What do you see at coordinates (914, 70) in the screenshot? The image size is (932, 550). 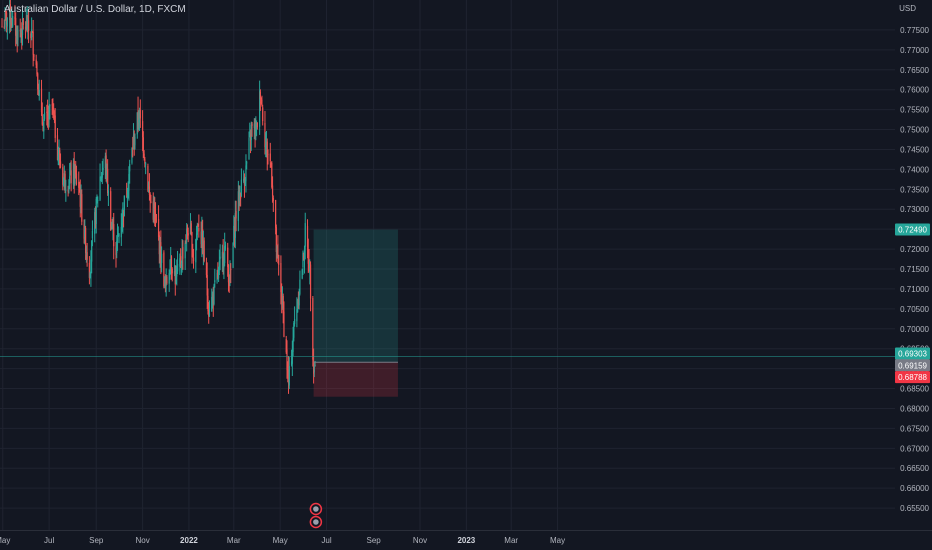 I see `y-tick-label: 0.76500` at bounding box center [914, 70].